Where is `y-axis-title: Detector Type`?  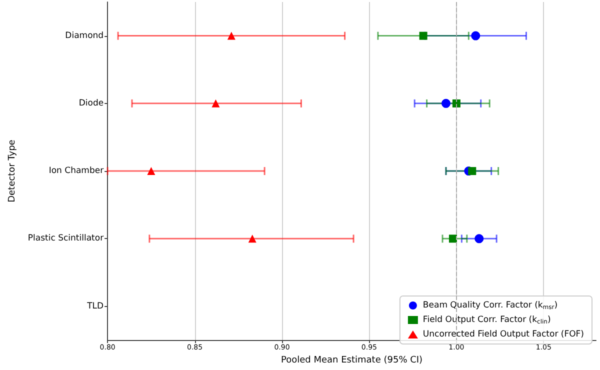
y-axis-title: Detector Type is located at coordinates (13, 170).